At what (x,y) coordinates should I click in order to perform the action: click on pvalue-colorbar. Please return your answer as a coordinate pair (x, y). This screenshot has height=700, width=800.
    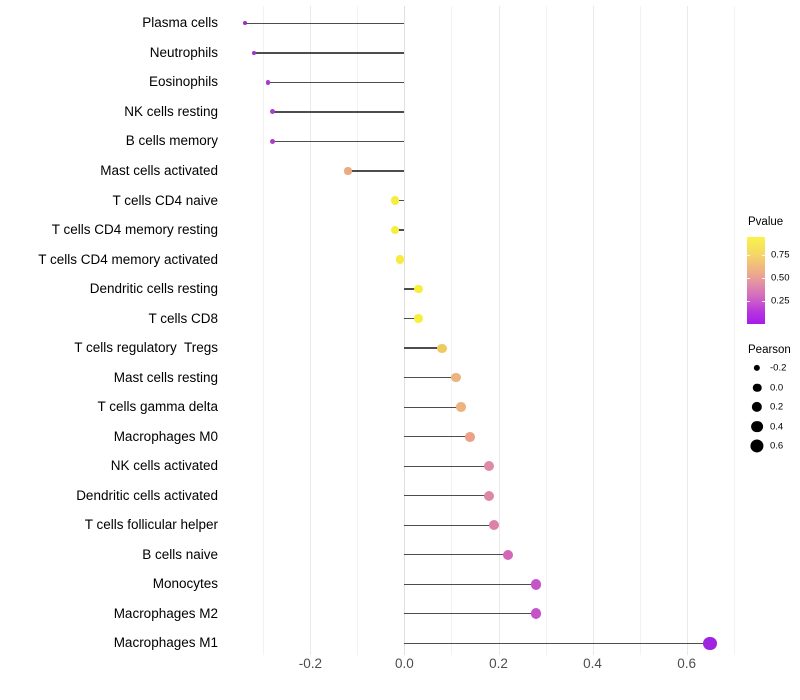
    Looking at the image, I should click on (756, 280).